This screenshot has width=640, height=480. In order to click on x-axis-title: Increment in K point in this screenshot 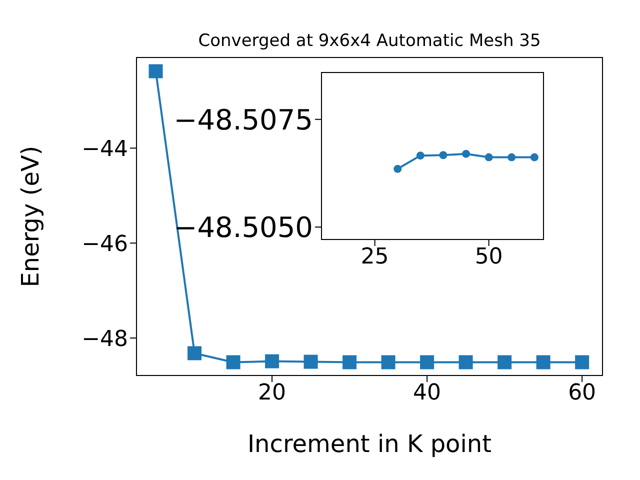, I will do `click(369, 444)`.